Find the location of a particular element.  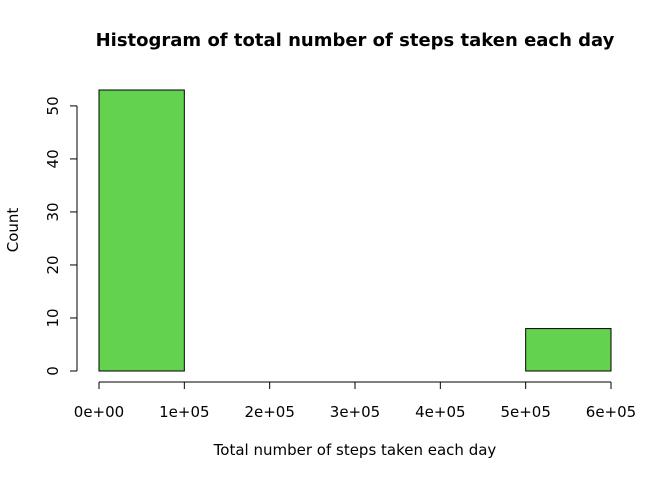

x-tick-label: 1e+05 is located at coordinates (184, 412).